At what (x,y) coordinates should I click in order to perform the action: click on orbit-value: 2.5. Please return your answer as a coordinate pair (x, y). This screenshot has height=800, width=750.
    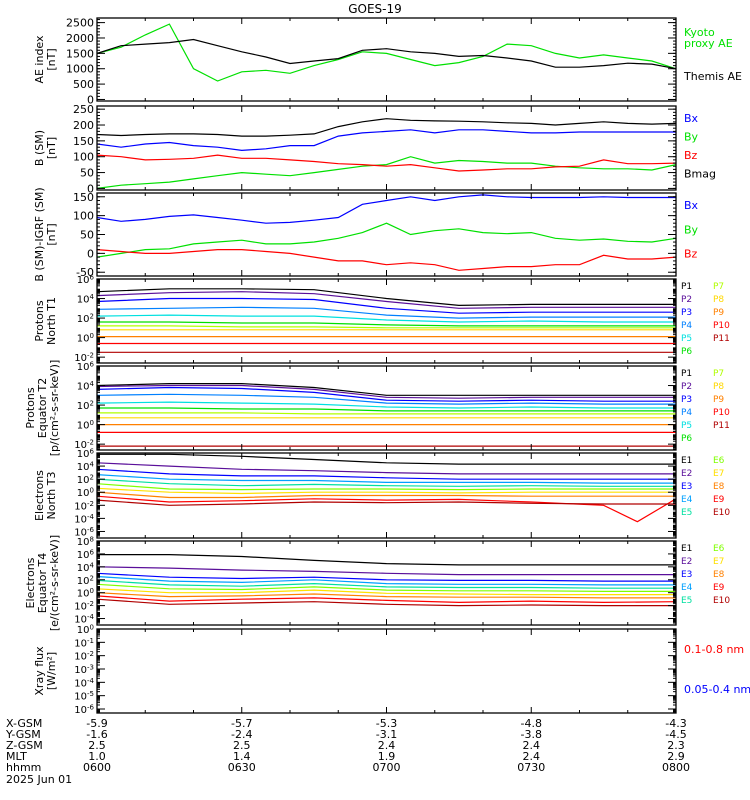
    Looking at the image, I should click on (97, 745).